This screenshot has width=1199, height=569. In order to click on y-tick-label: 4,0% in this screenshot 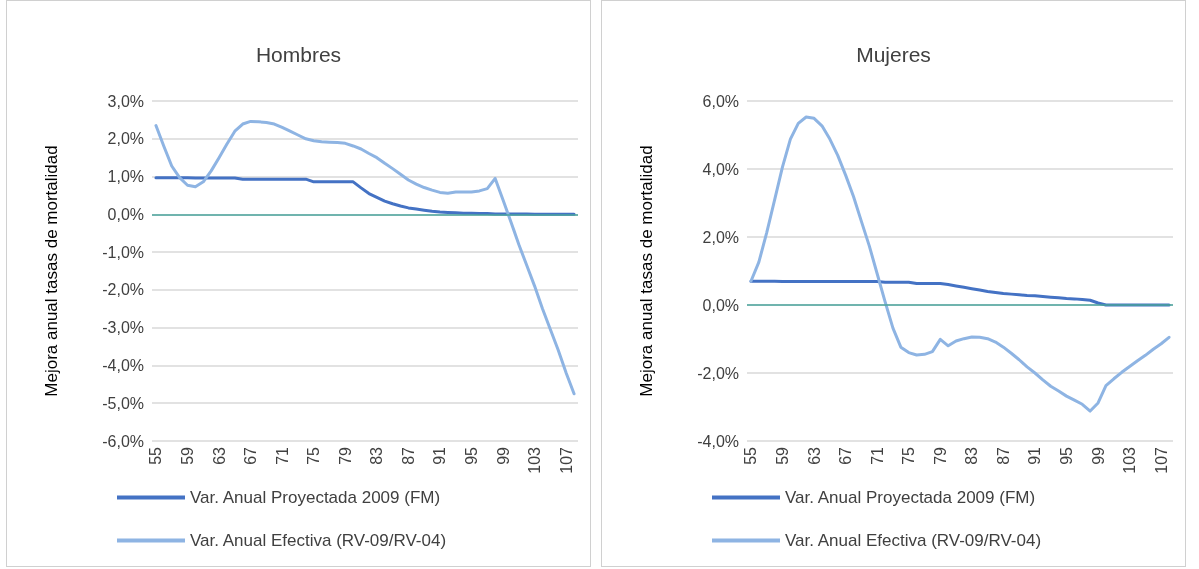, I will do `click(720, 169)`.